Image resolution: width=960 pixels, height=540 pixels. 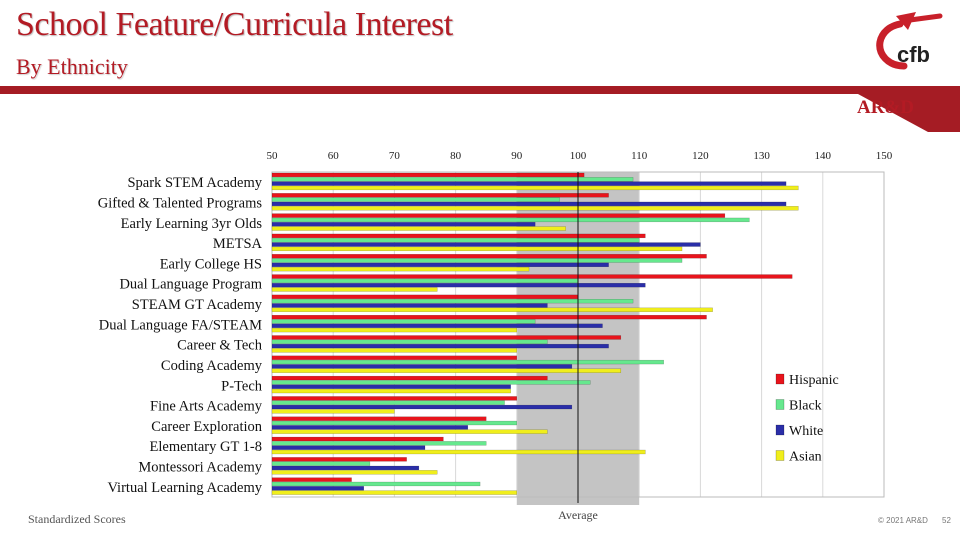 What do you see at coordinates (194, 183) in the screenshot?
I see `category-label: Spark STEM Academy` at bounding box center [194, 183].